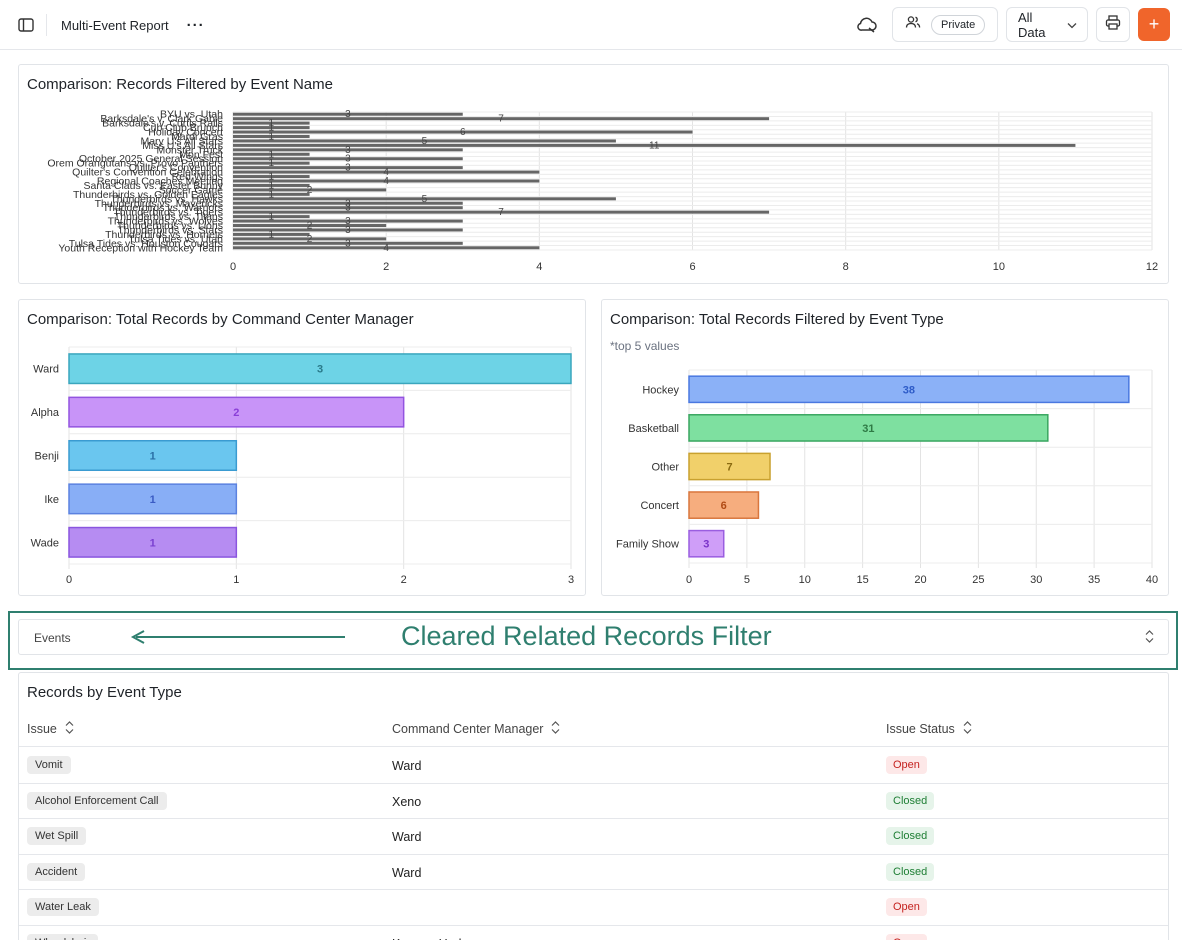 The image size is (1182, 940). What do you see at coordinates (659, 506) in the screenshot?
I see `y-tick-label: Concert` at bounding box center [659, 506].